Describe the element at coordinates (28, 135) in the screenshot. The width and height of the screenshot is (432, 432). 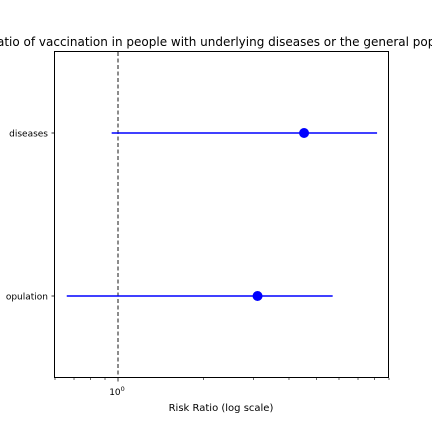
I see `y-tick-label: diseases` at that location.